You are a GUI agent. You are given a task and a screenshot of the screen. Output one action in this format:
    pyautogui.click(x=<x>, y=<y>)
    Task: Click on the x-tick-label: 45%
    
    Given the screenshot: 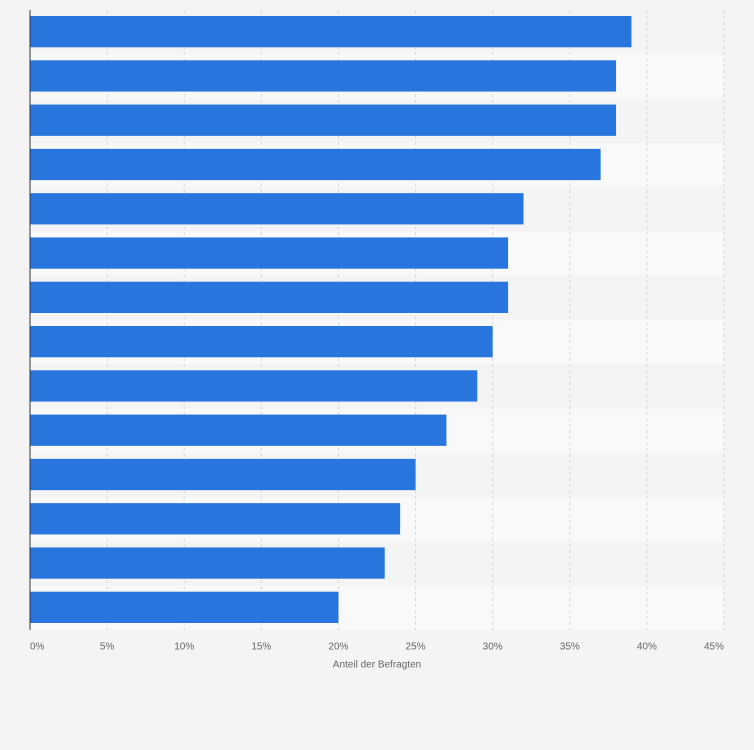 What is the action you would take?
    pyautogui.click(x=714, y=647)
    